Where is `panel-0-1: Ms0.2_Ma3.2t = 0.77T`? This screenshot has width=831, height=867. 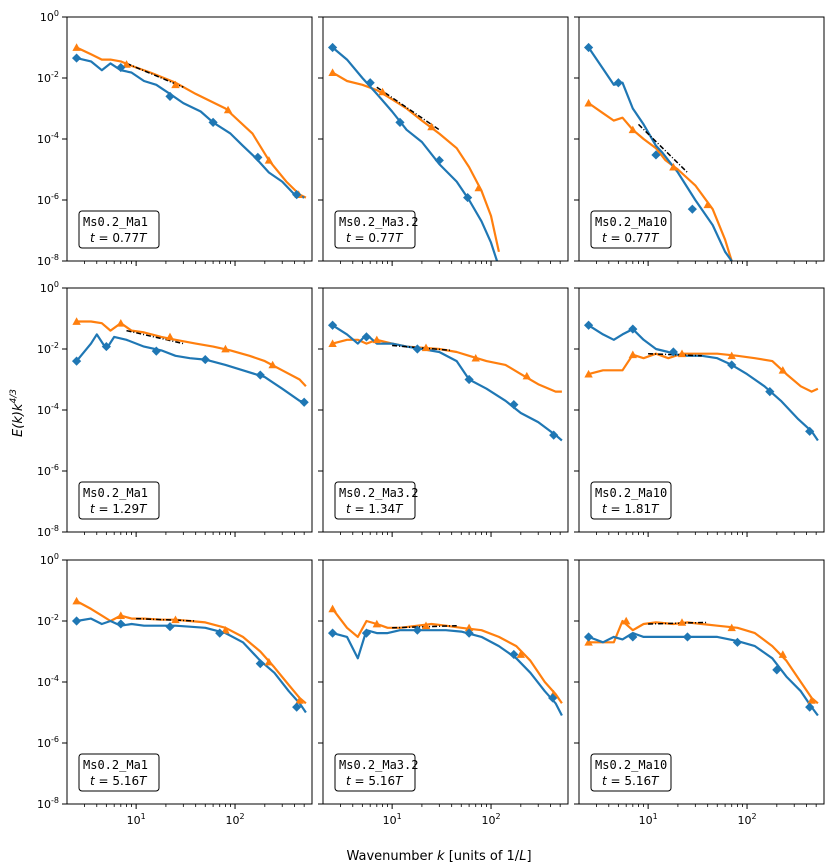 panel-0-1: Ms0.2_Ma3.2t = 0.77T is located at coordinates (443, 141).